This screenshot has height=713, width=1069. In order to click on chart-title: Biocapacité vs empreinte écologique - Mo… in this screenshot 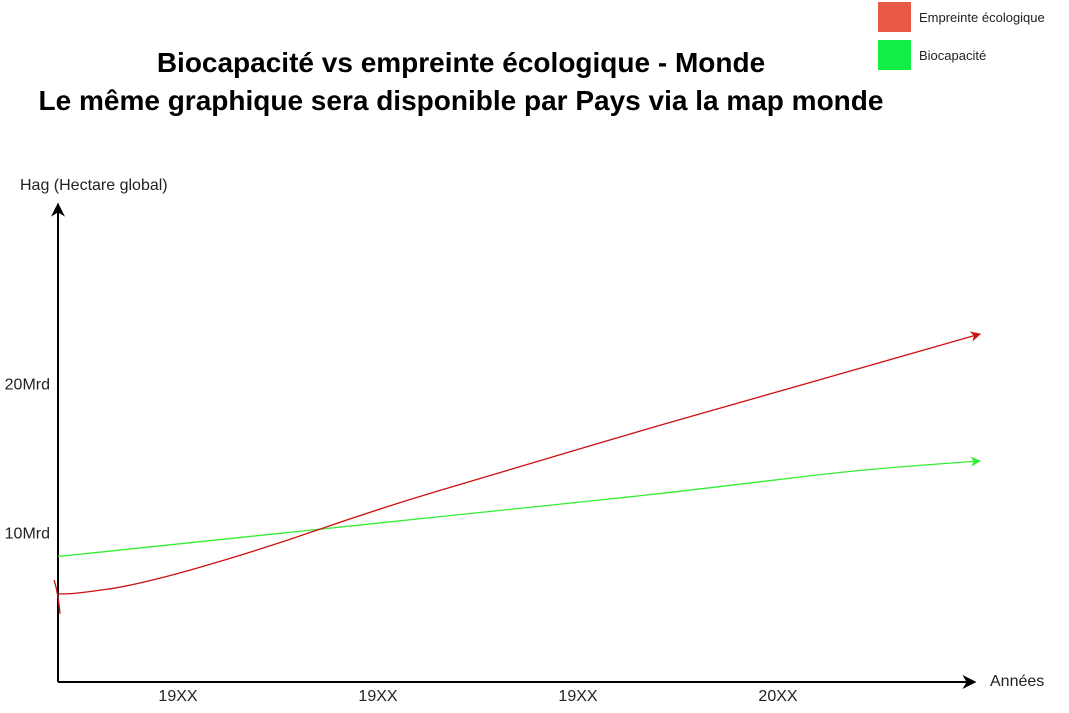, I will do `click(461, 62)`.